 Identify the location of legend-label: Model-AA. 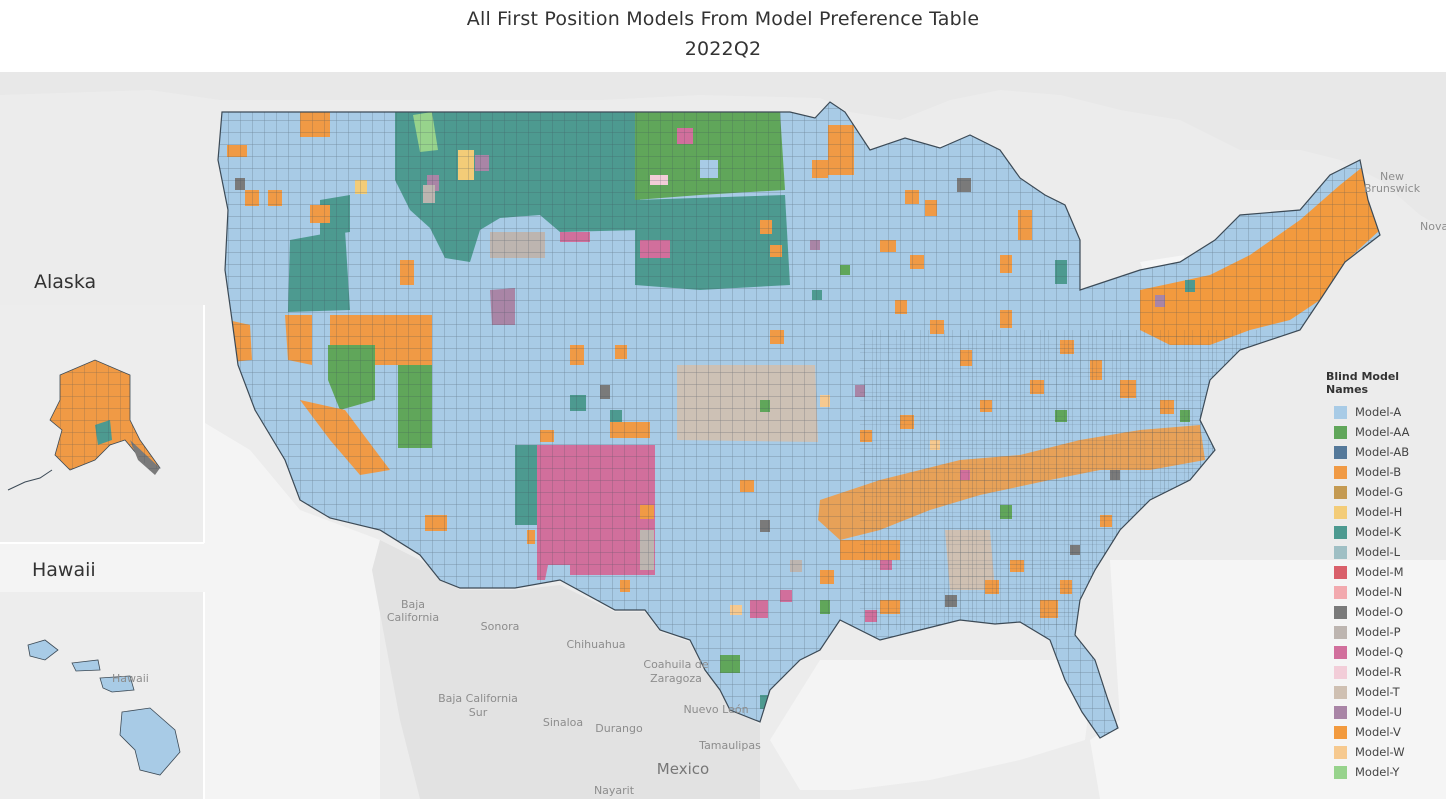
(1382, 432).